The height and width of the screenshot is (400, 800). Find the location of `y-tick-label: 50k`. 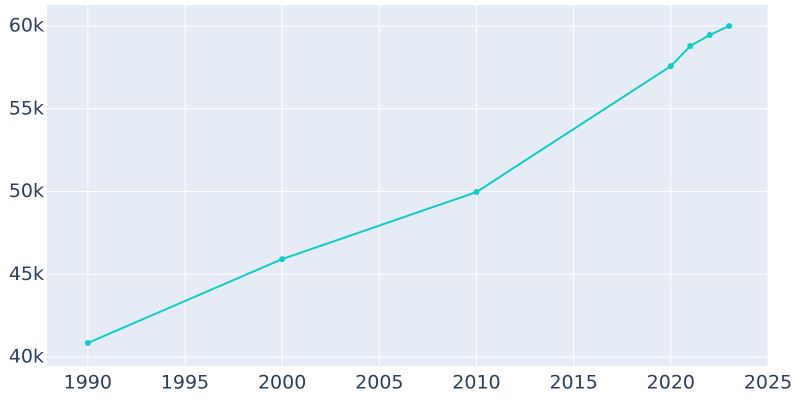

y-tick-label: 50k is located at coordinates (26, 191).